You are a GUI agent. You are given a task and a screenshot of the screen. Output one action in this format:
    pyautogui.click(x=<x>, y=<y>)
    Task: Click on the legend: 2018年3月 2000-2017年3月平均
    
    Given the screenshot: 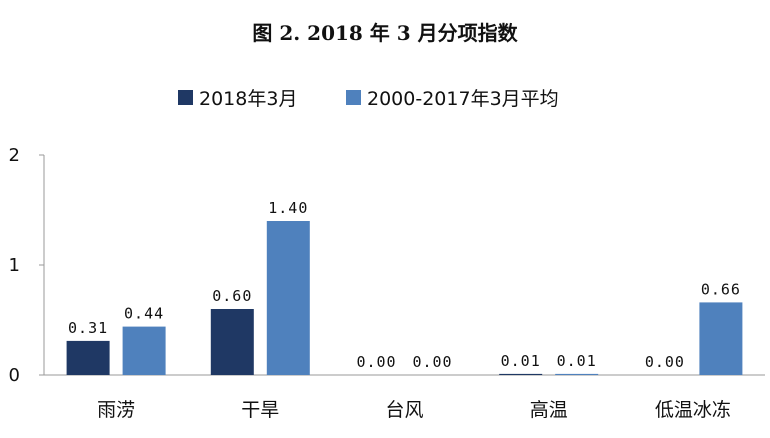 What is the action you would take?
    pyautogui.click(x=368, y=99)
    